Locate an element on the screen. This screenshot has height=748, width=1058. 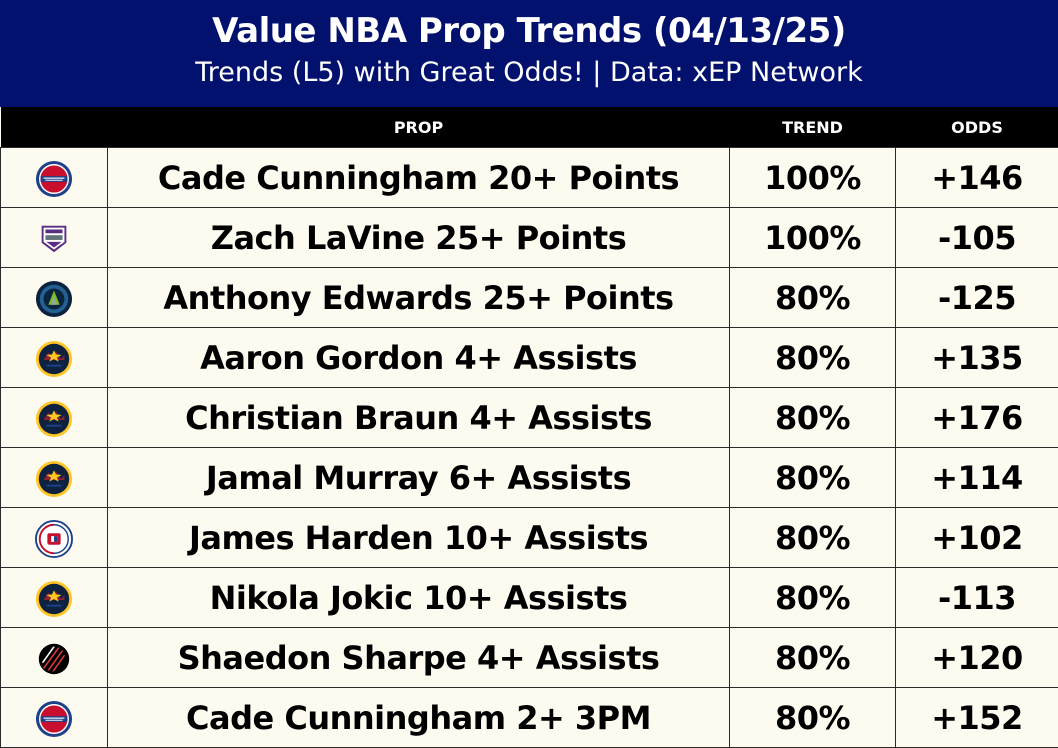
odds-cell: -105 is located at coordinates (977, 238).